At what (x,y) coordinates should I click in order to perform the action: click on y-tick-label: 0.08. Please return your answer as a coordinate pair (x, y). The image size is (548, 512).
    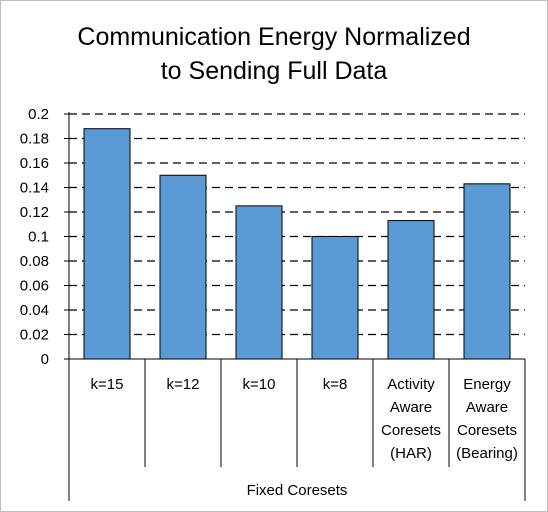
    Looking at the image, I should click on (34, 261).